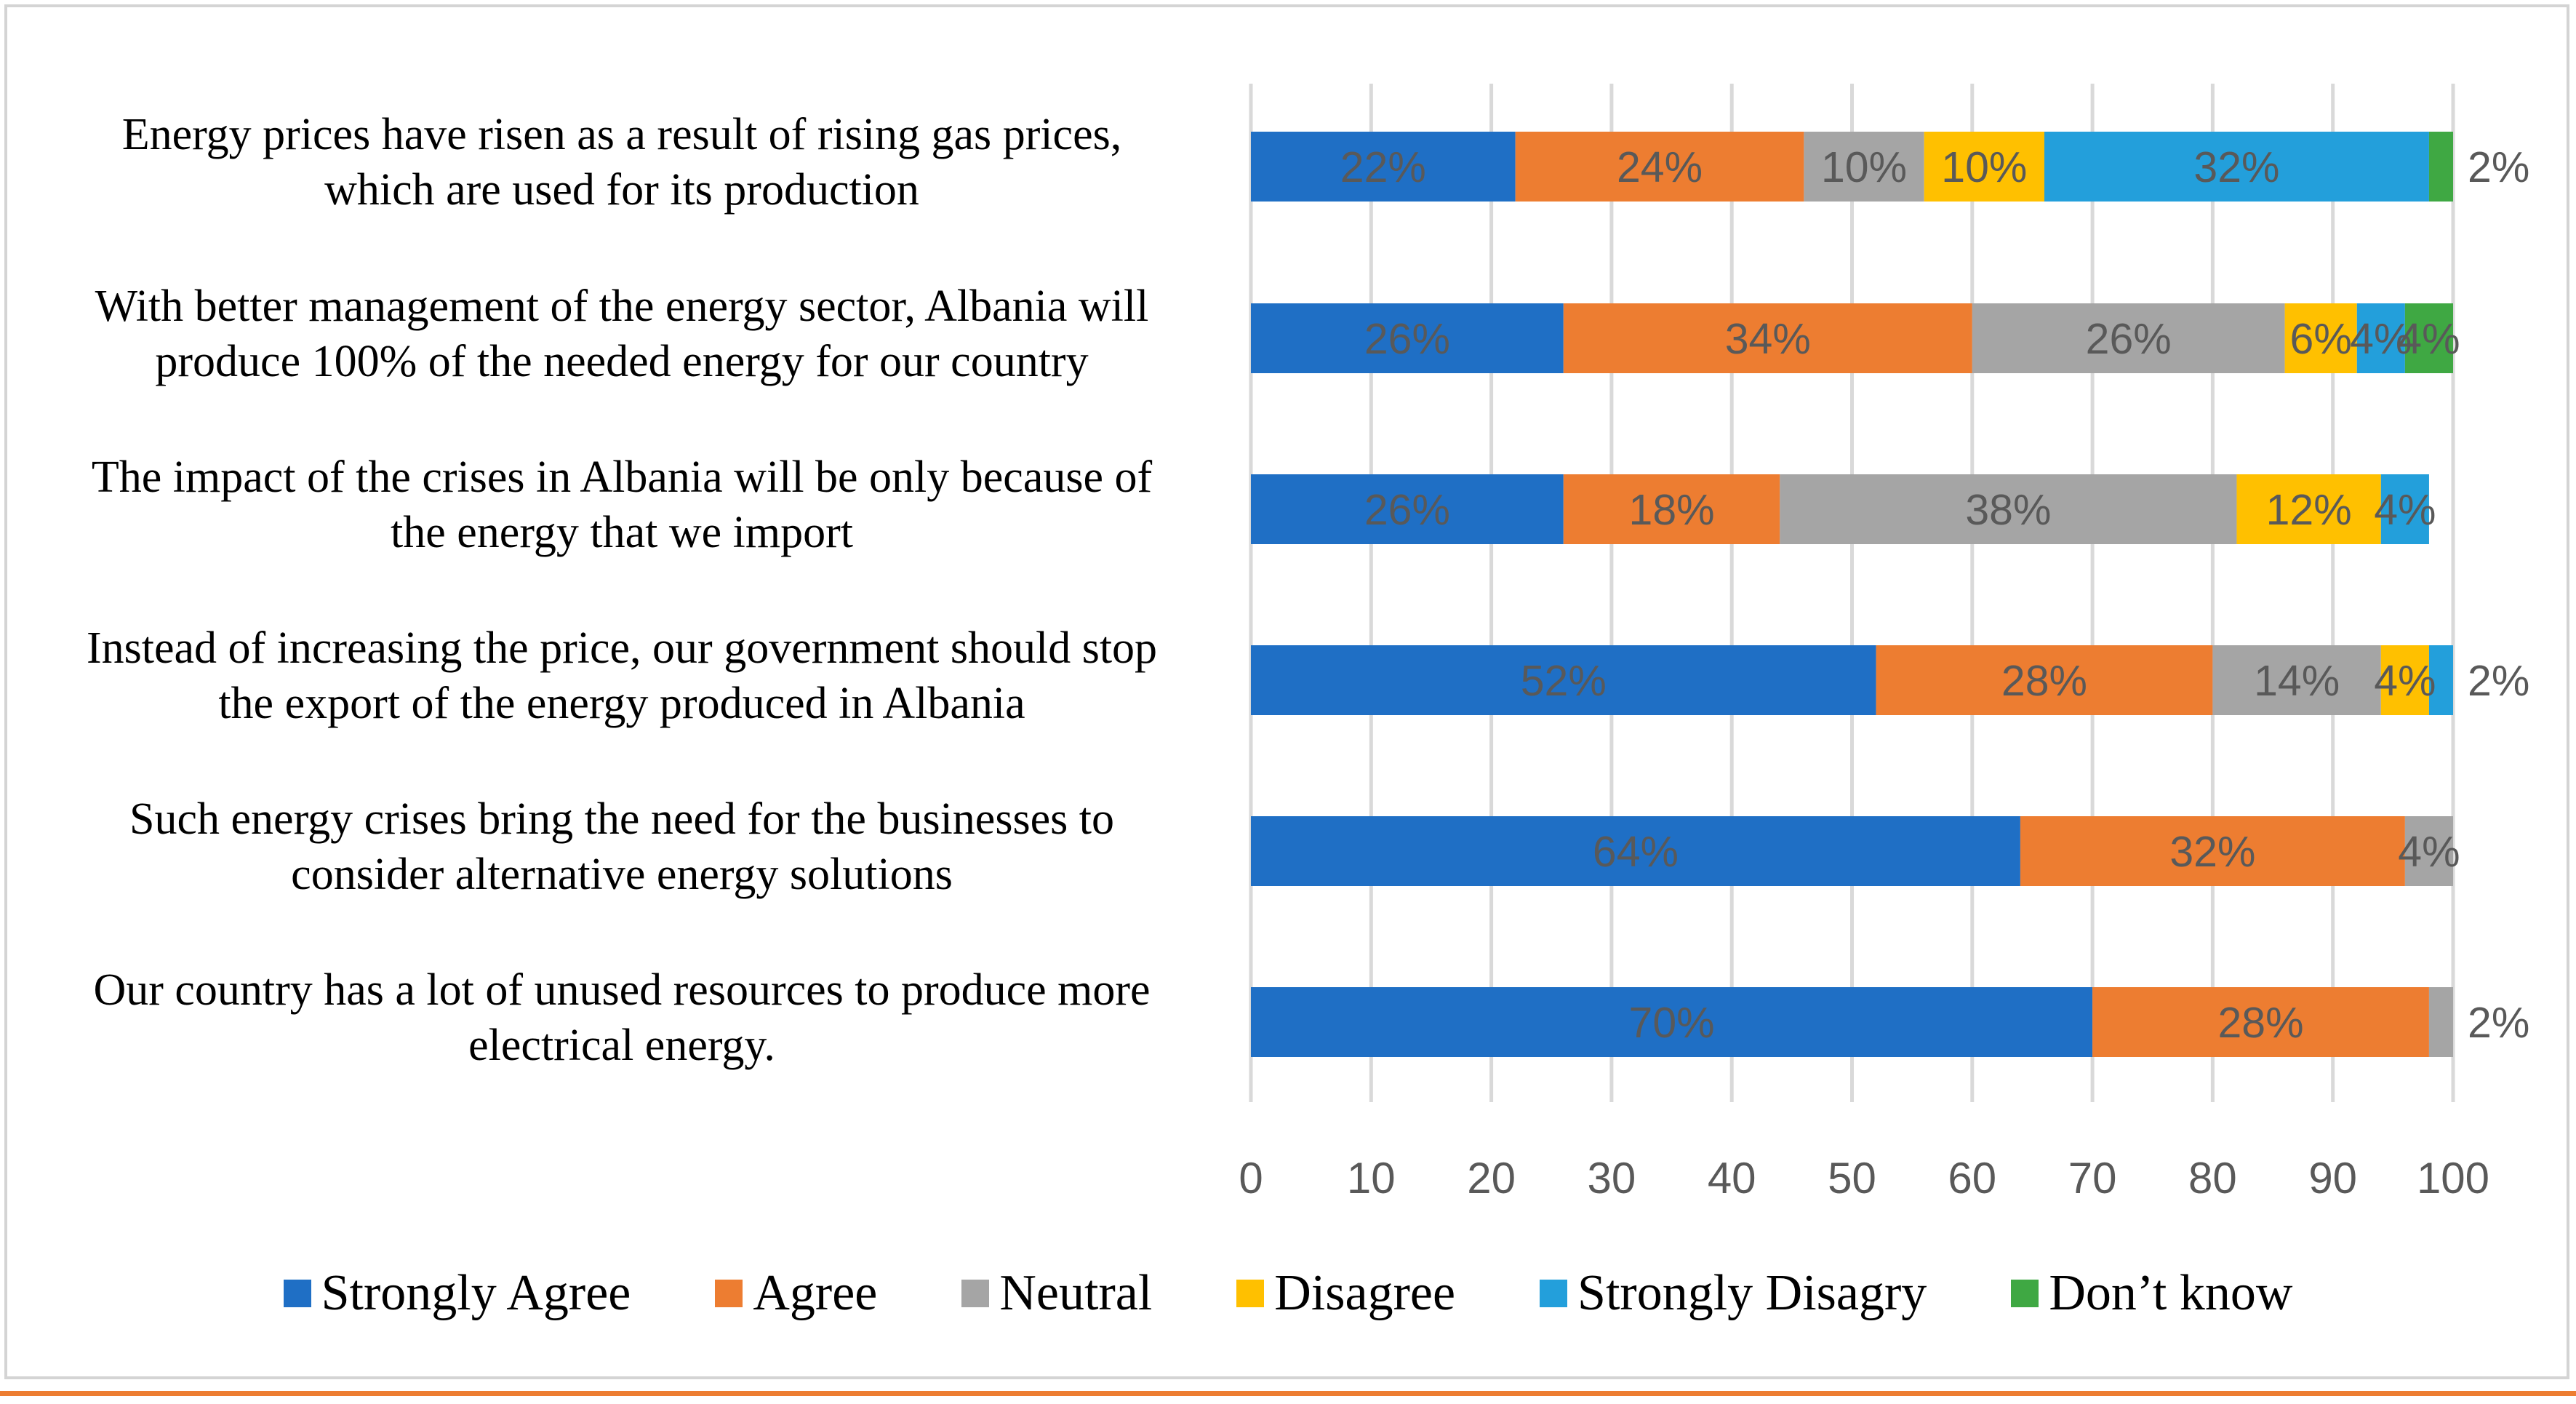 Image resolution: width=2576 pixels, height=1404 pixels. What do you see at coordinates (2092, 1178) in the screenshot?
I see `x-tick-label: 70` at bounding box center [2092, 1178].